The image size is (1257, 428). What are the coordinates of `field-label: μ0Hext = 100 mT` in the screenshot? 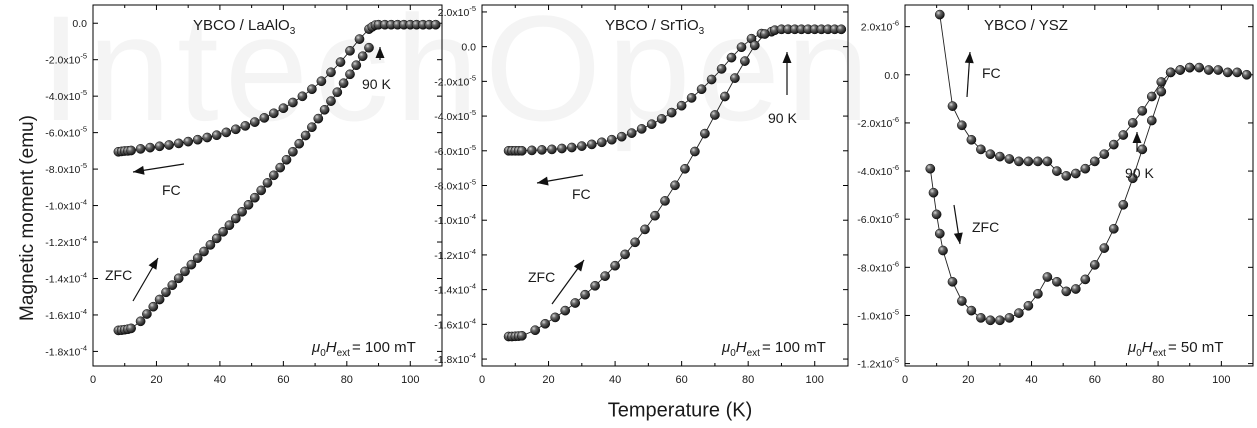 It's located at (773, 349).